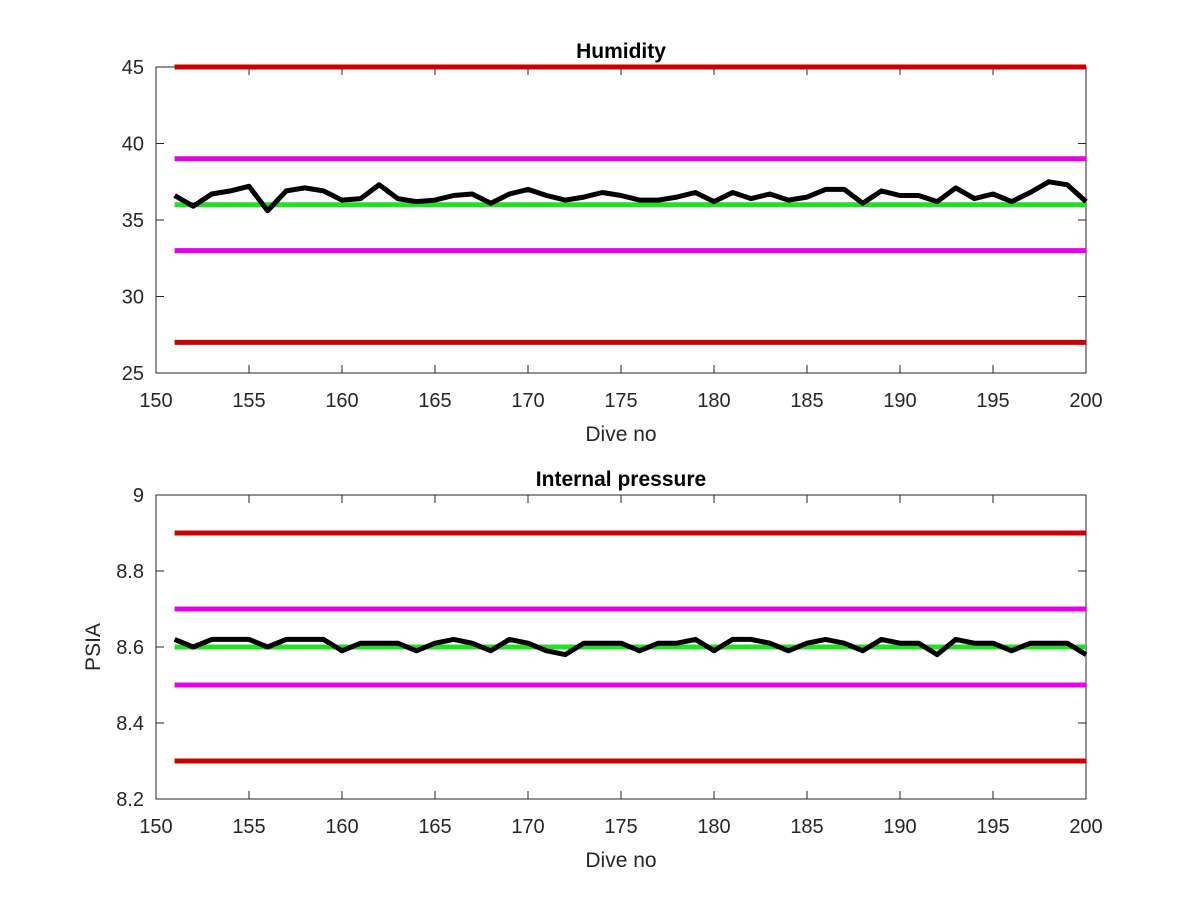  I want to click on y-tick-label: 40, so click(133, 145).